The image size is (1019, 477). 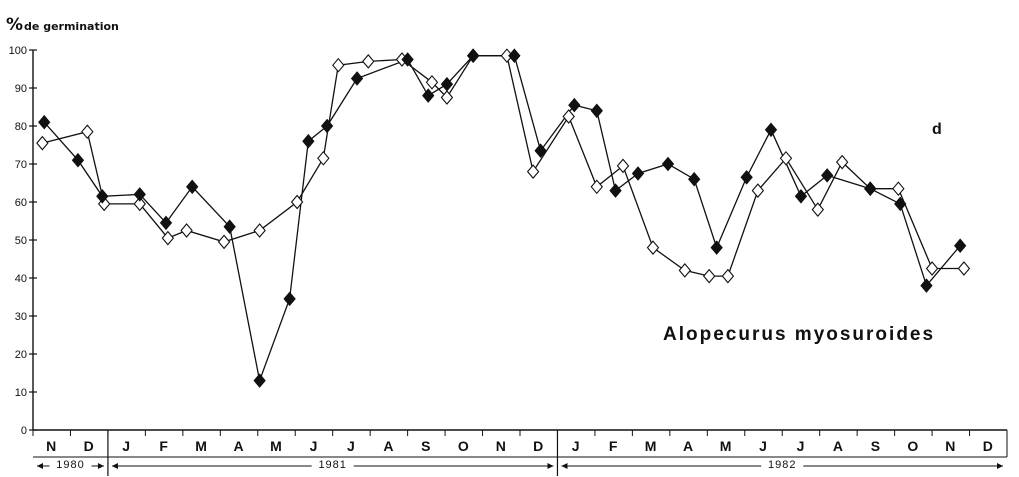 I want to click on y-axis-title: %de germination, so click(x=62, y=25).